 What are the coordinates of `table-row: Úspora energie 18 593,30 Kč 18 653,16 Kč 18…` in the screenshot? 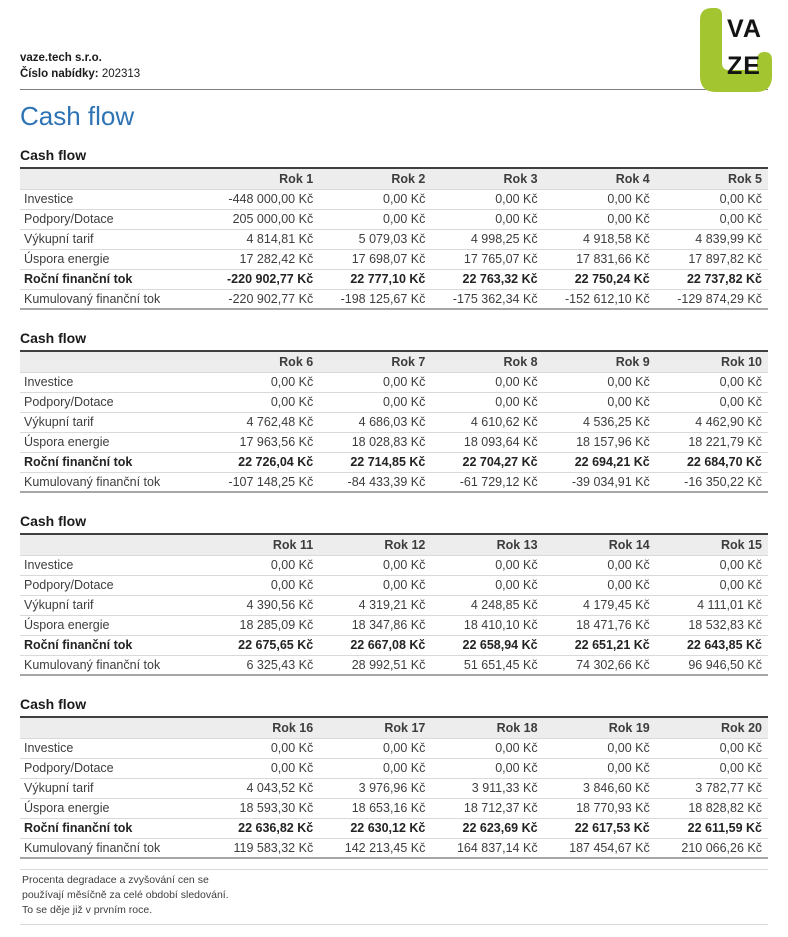 It's located at (394, 808).